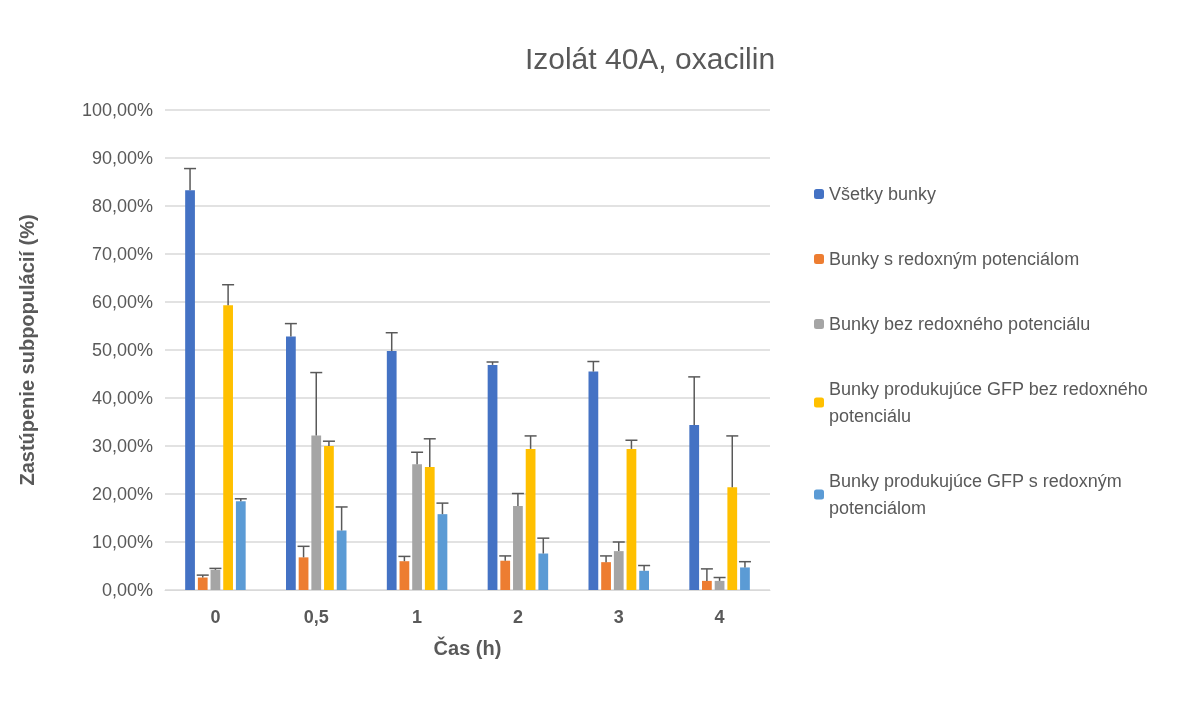 This screenshot has height=702, width=1204. Describe the element at coordinates (127, 590) in the screenshot. I see `y-tick-label: 0,00%` at that location.